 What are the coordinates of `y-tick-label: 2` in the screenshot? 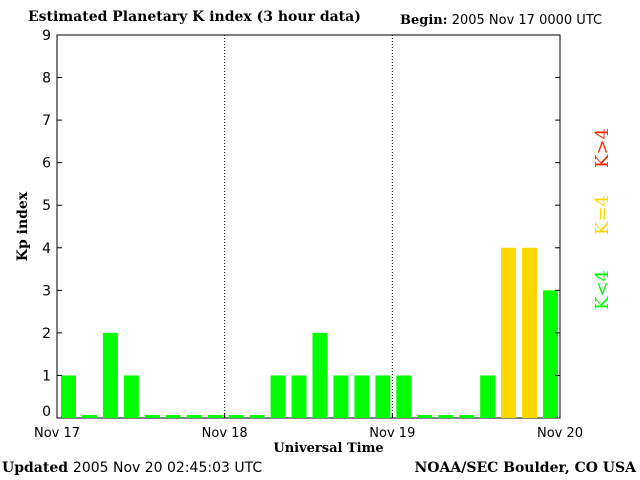 It's located at (46, 334).